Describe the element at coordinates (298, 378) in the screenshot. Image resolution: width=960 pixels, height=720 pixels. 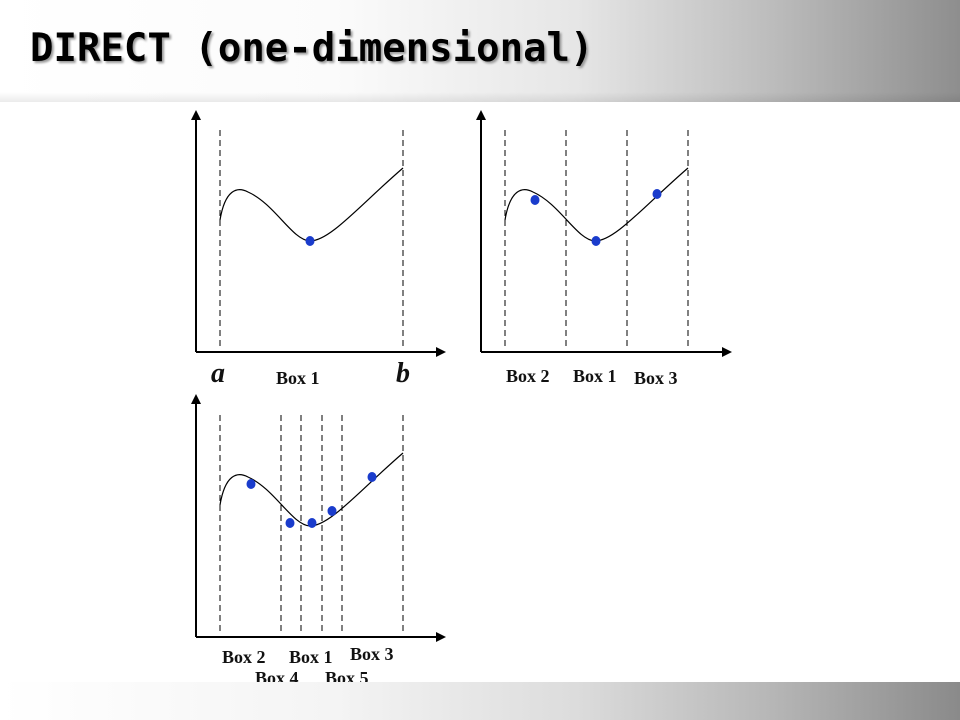
I see `panel-1-box-1-label: Box 1` at that location.